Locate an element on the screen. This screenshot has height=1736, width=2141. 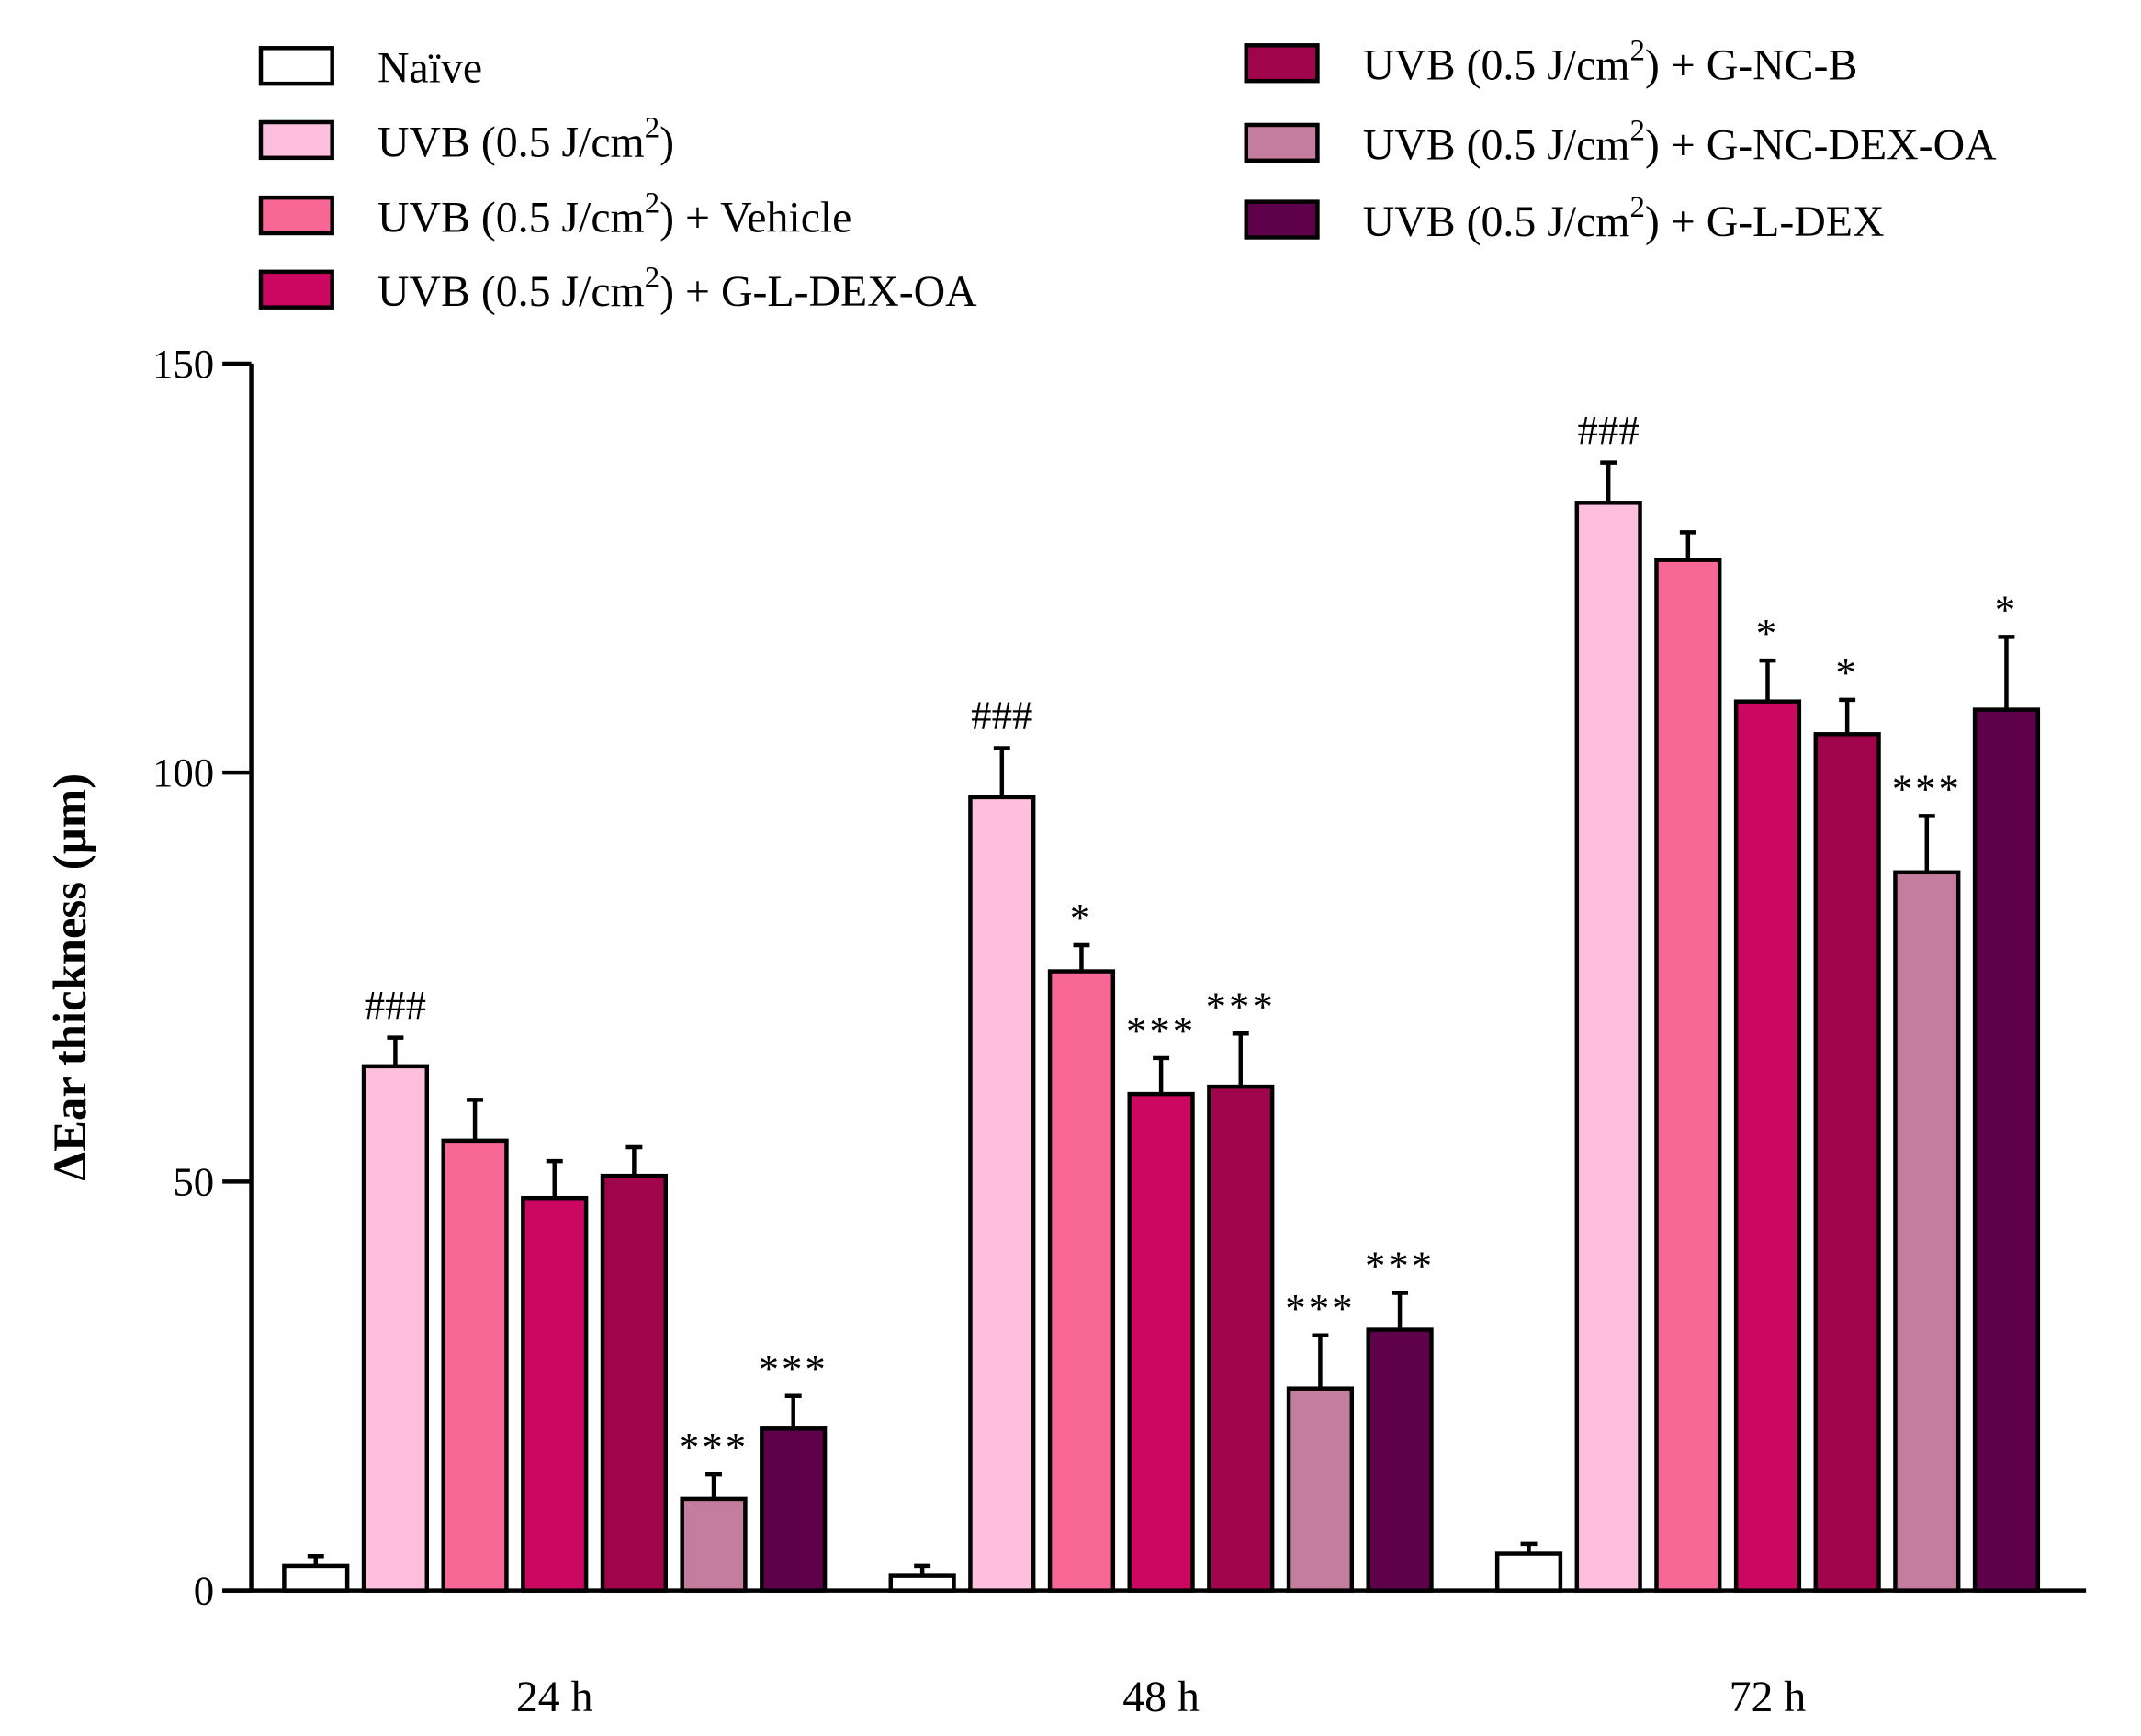
category-labels: 24 h 48 h 72 h is located at coordinates (1161, 1697).